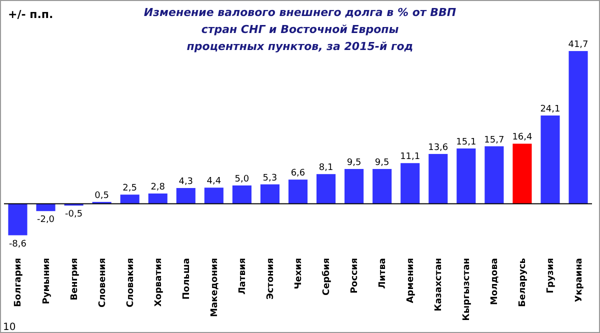  Describe the element at coordinates (522, 137) in the screenshot. I see `data-label: 16,4` at that location.